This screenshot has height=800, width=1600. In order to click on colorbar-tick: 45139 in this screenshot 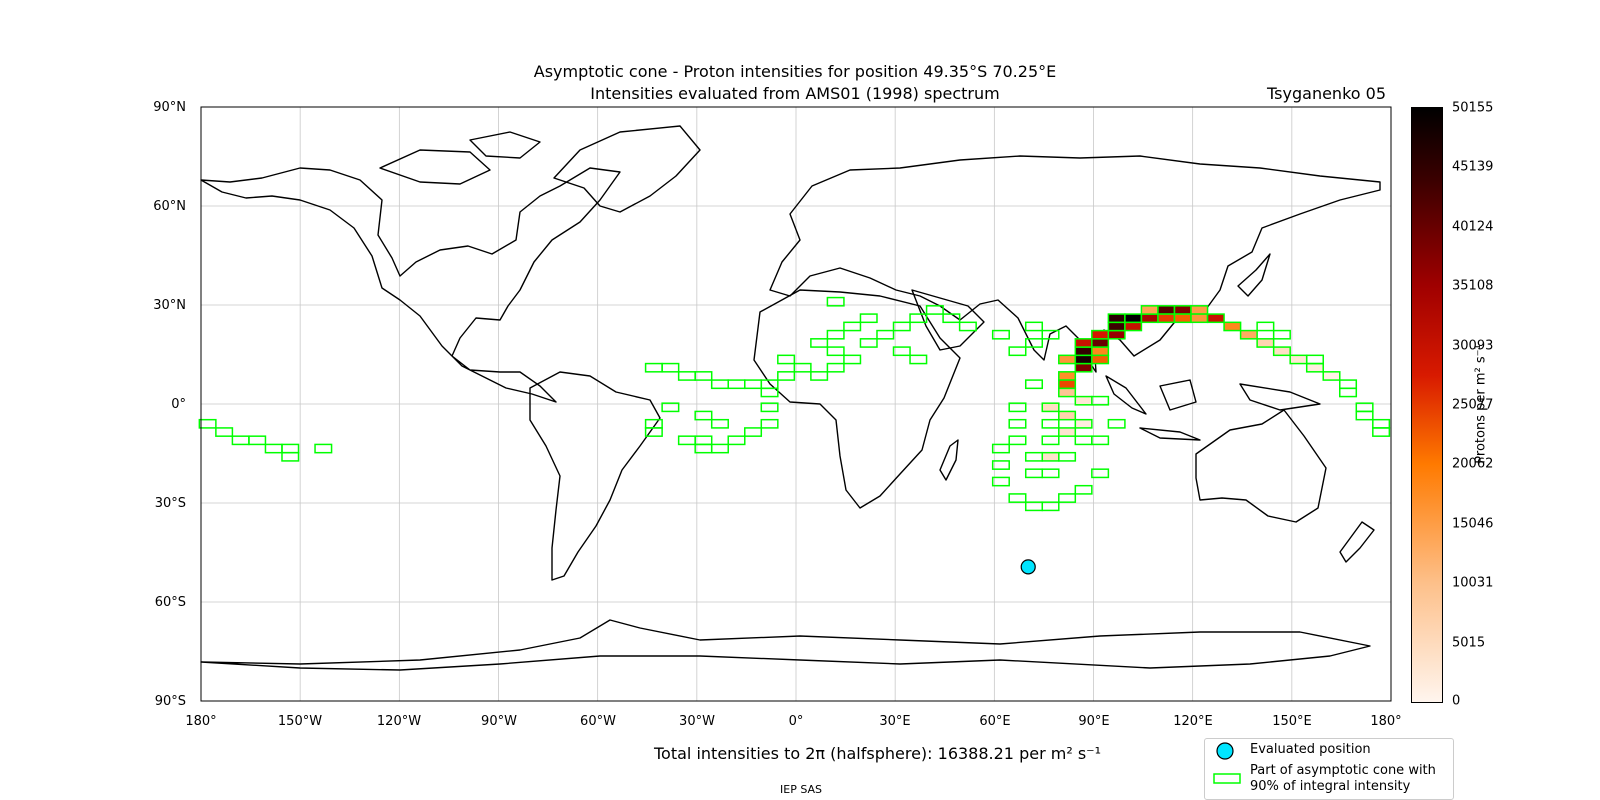, I will do `click(1473, 167)`.